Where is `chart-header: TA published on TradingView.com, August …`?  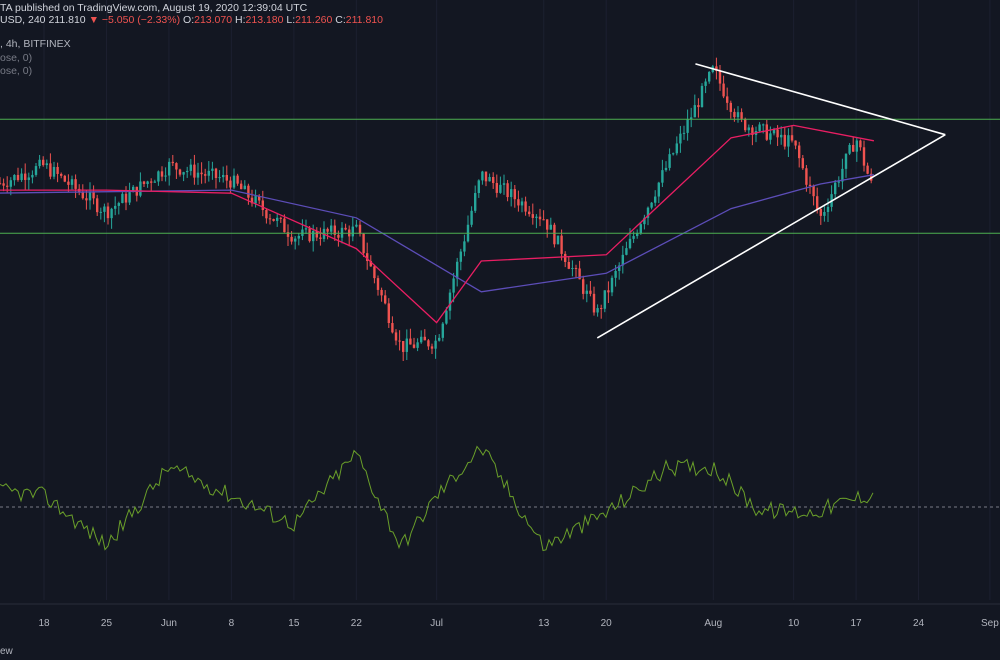 chart-header: TA published on TradingView.com, August … is located at coordinates (191, 14).